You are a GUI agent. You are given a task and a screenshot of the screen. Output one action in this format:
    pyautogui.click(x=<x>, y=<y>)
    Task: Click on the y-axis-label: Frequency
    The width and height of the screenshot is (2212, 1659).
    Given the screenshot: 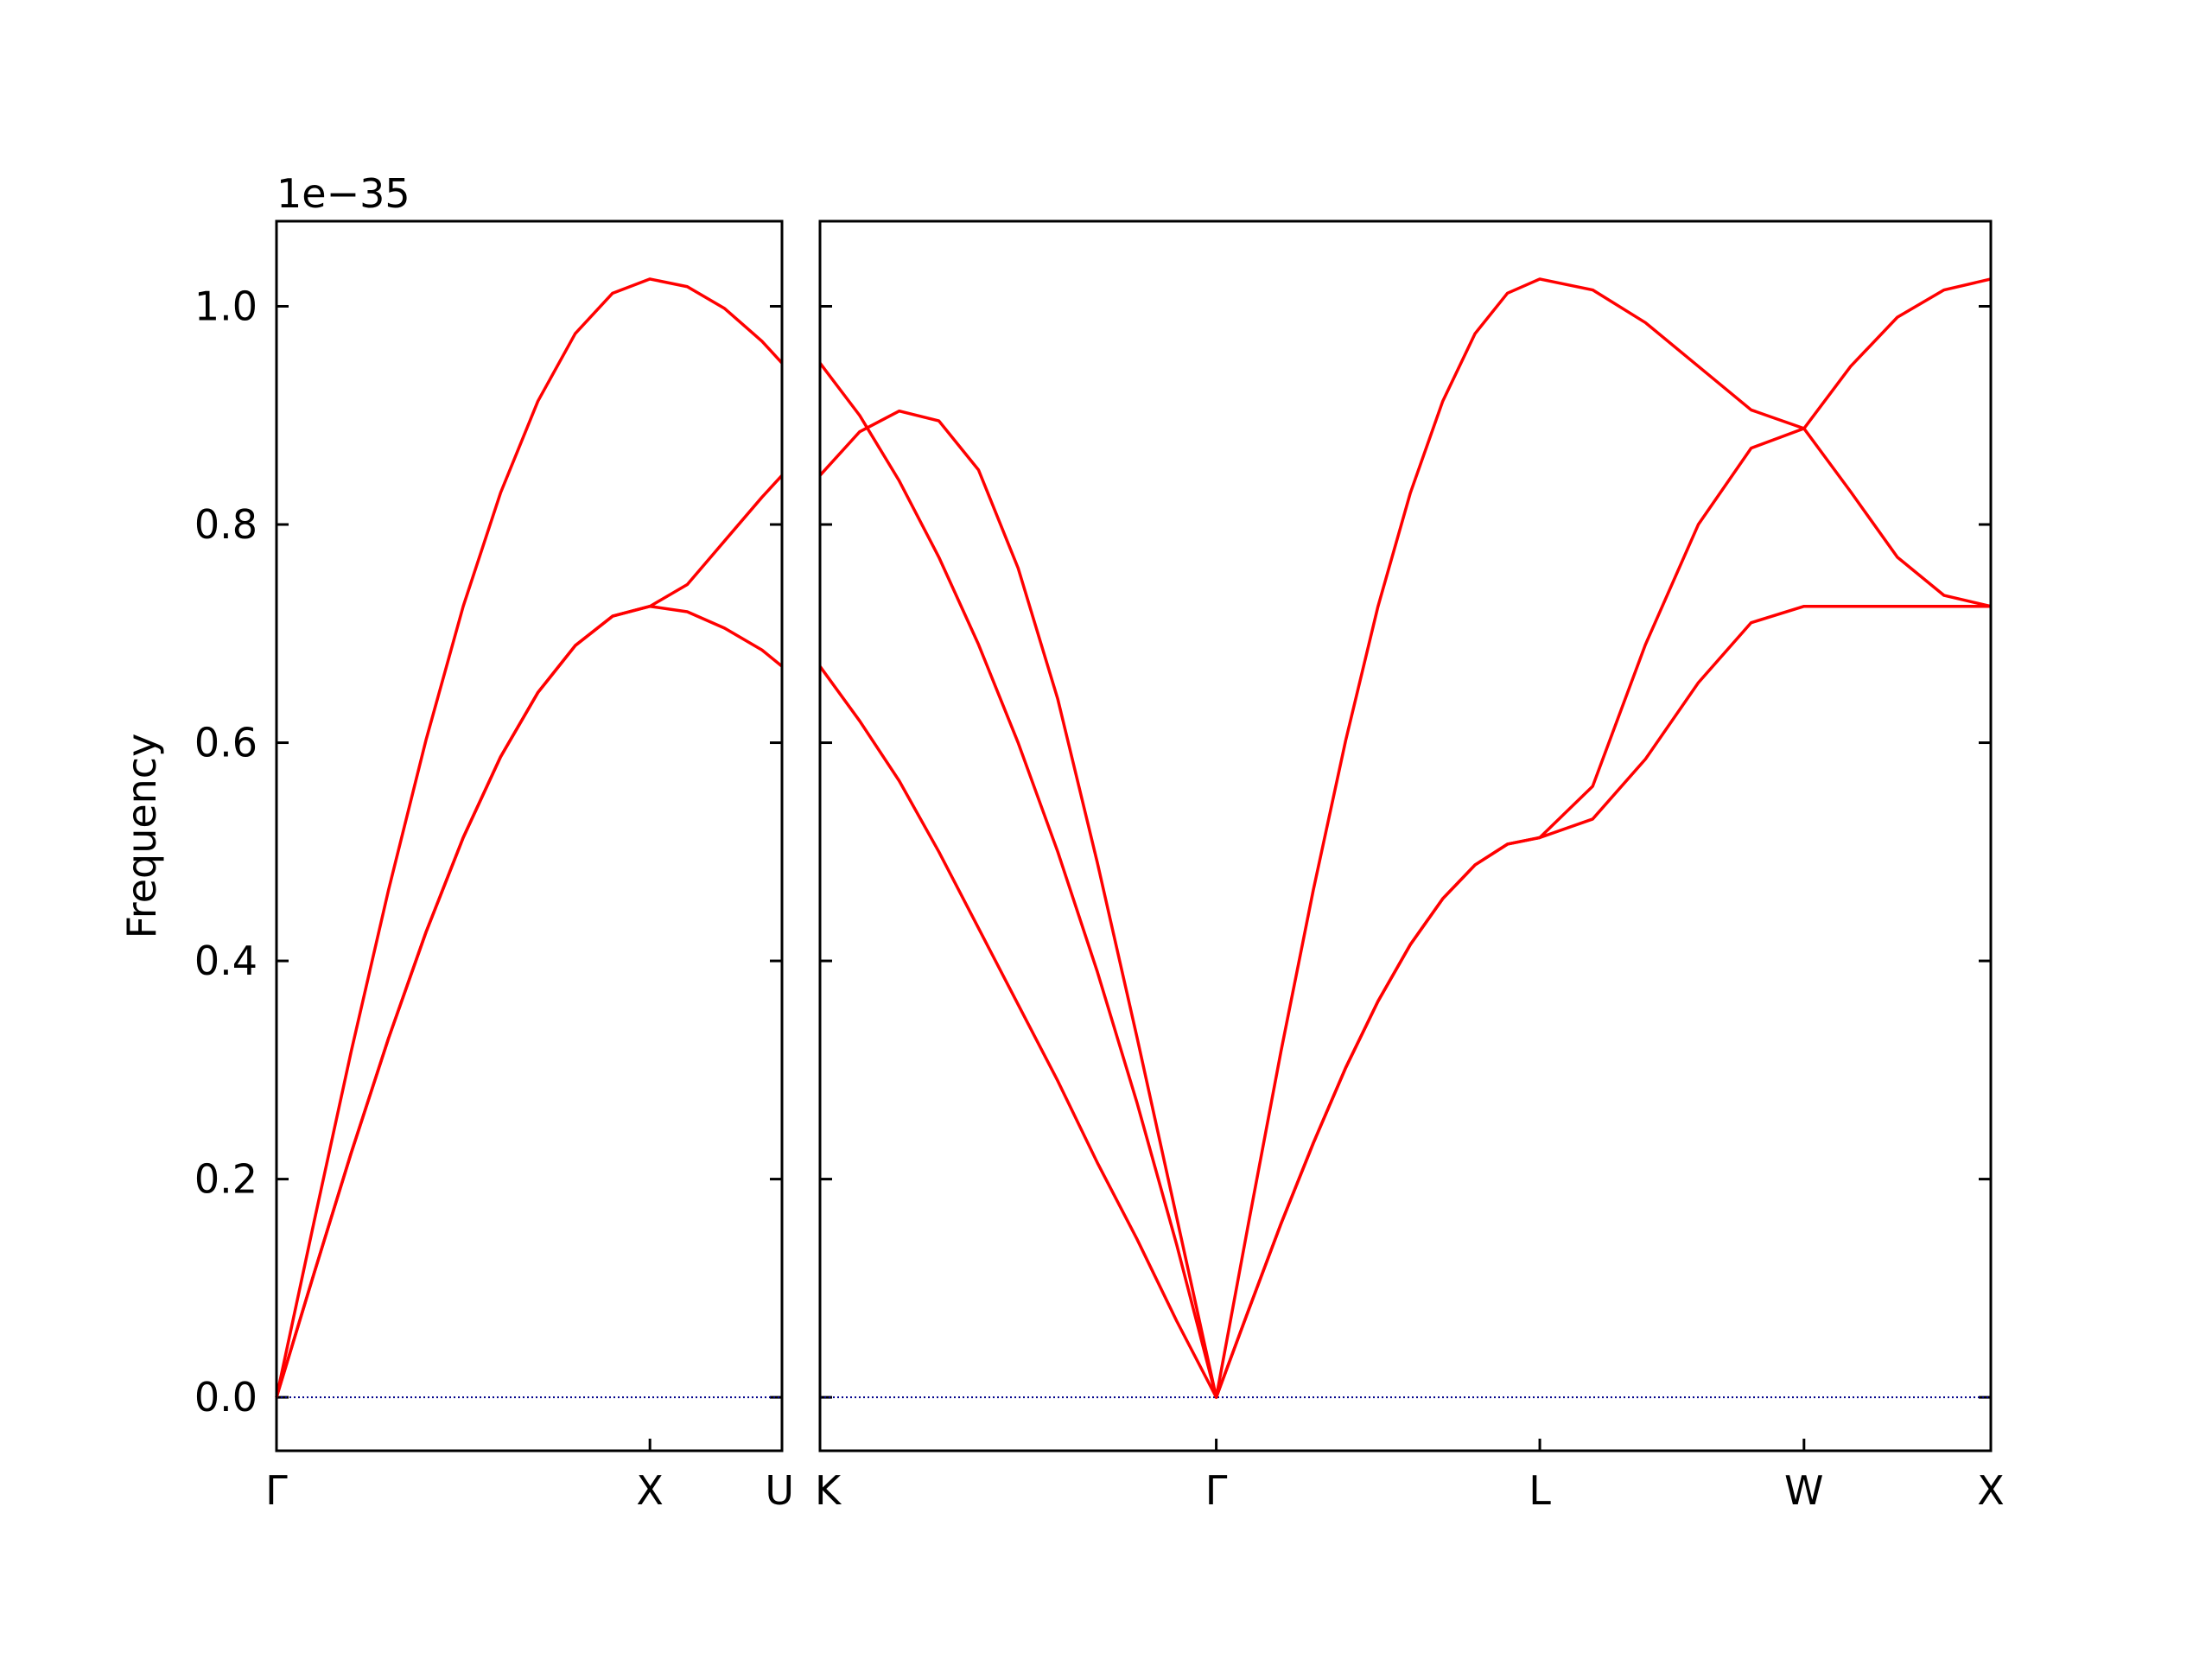 What is the action you would take?
    pyautogui.click(x=141, y=836)
    